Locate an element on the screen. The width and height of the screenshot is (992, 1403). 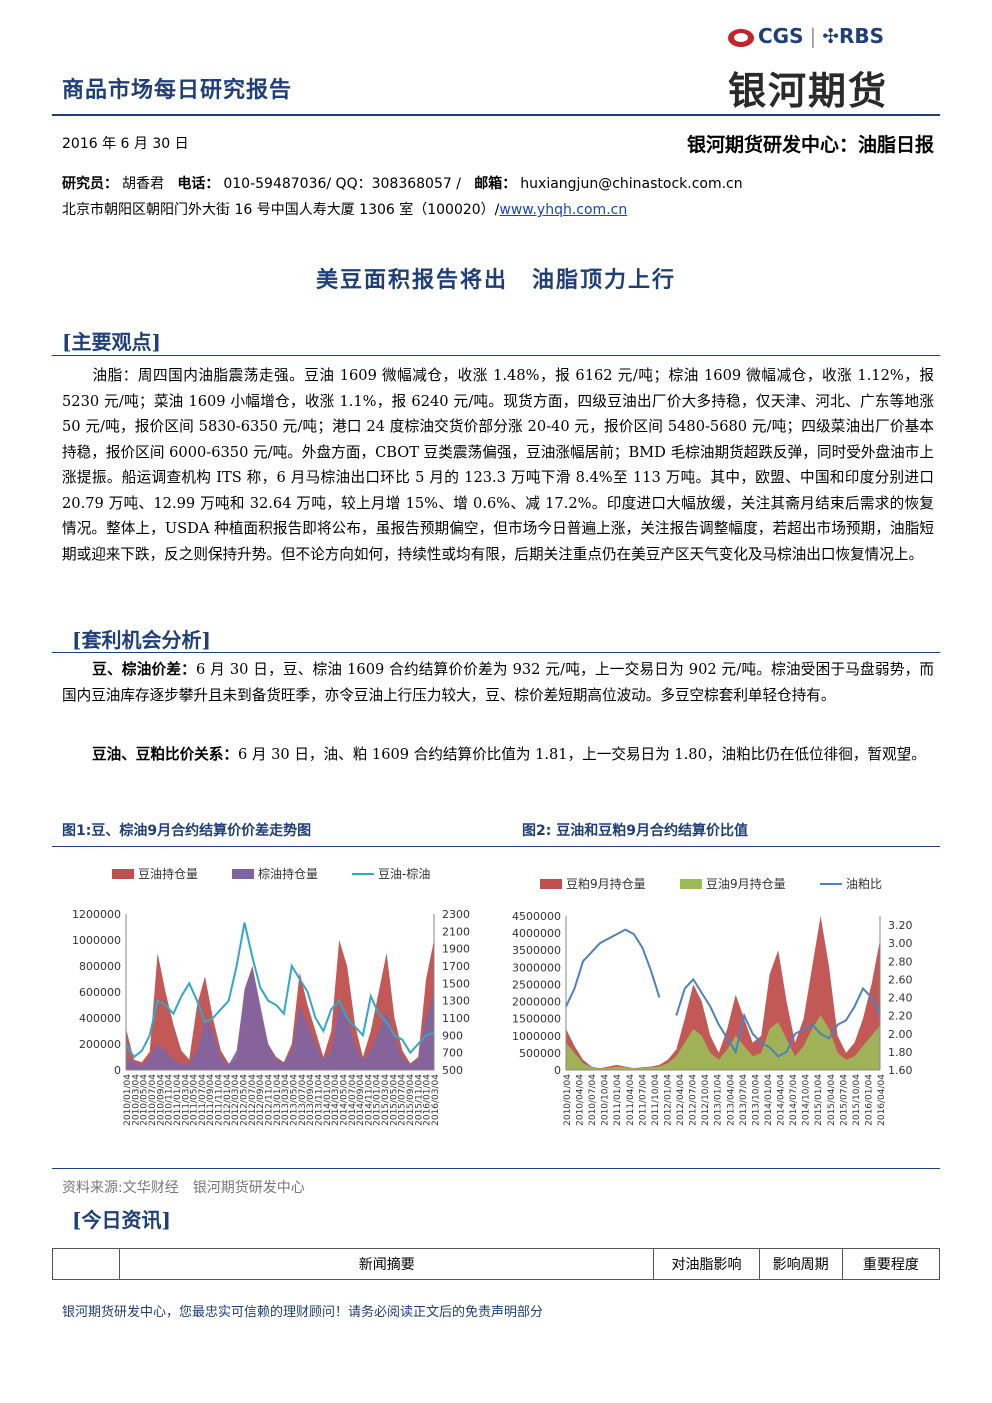
x-tick-label: 2015/07/04 is located at coordinates (844, 1100).